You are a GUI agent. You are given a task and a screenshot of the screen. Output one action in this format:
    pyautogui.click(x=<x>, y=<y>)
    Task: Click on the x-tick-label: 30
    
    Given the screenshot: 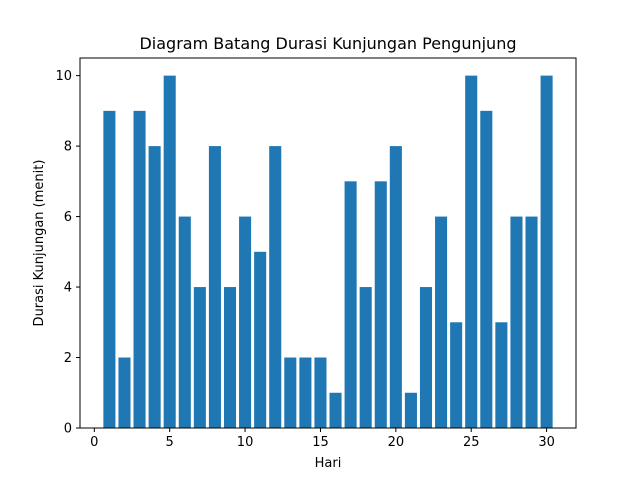 What is the action you would take?
    pyautogui.click(x=546, y=442)
    